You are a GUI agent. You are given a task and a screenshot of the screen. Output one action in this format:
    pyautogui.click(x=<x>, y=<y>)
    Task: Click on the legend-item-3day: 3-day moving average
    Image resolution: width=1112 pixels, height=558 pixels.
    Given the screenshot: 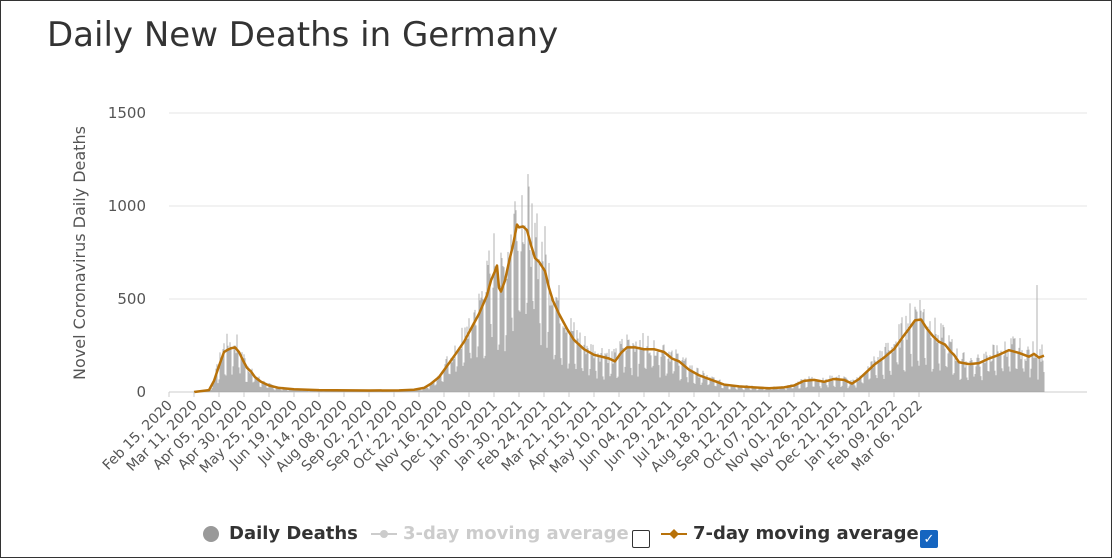 What is the action you would take?
    pyautogui.click(x=500, y=533)
    